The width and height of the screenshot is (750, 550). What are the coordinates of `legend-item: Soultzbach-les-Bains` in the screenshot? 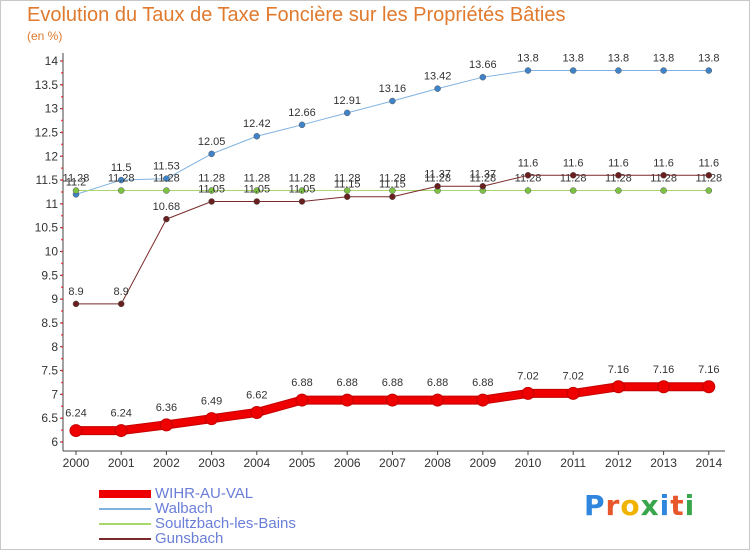 It's located at (197, 523).